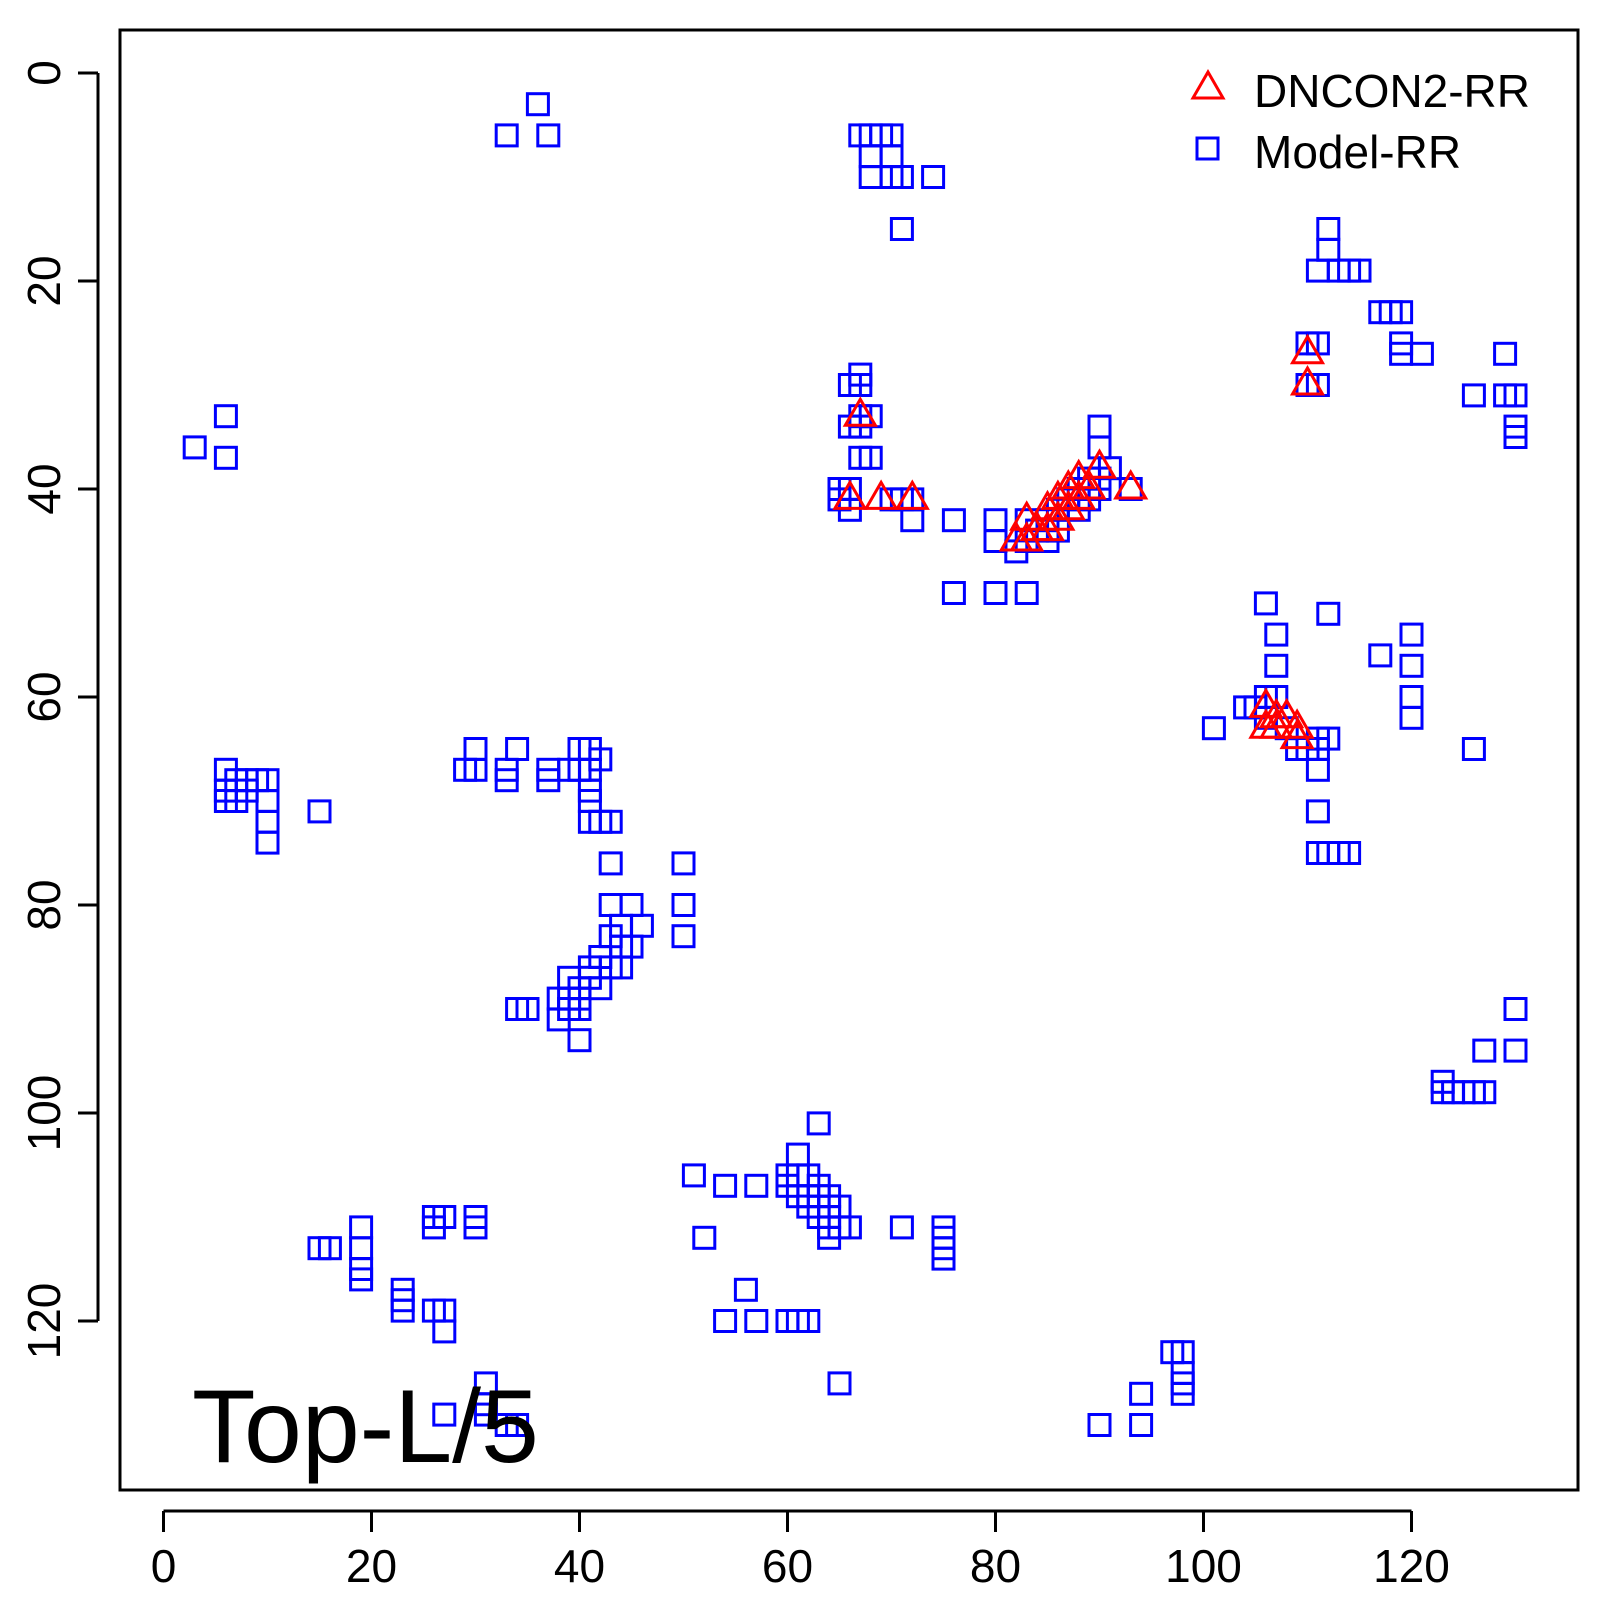  Describe the element at coordinates (1208, 84) in the screenshot. I see `legend-marker-dncon2-rr` at that location.